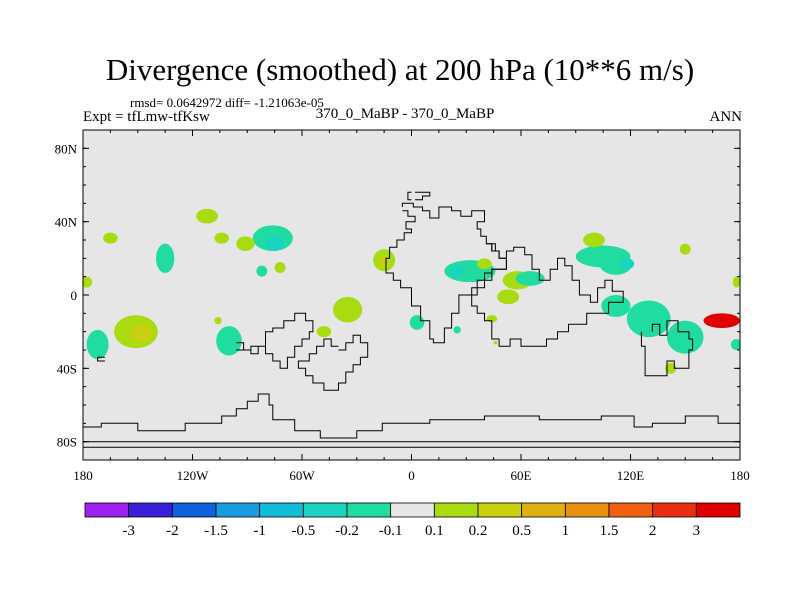  I want to click on colorbar-label: 3, so click(697, 531).